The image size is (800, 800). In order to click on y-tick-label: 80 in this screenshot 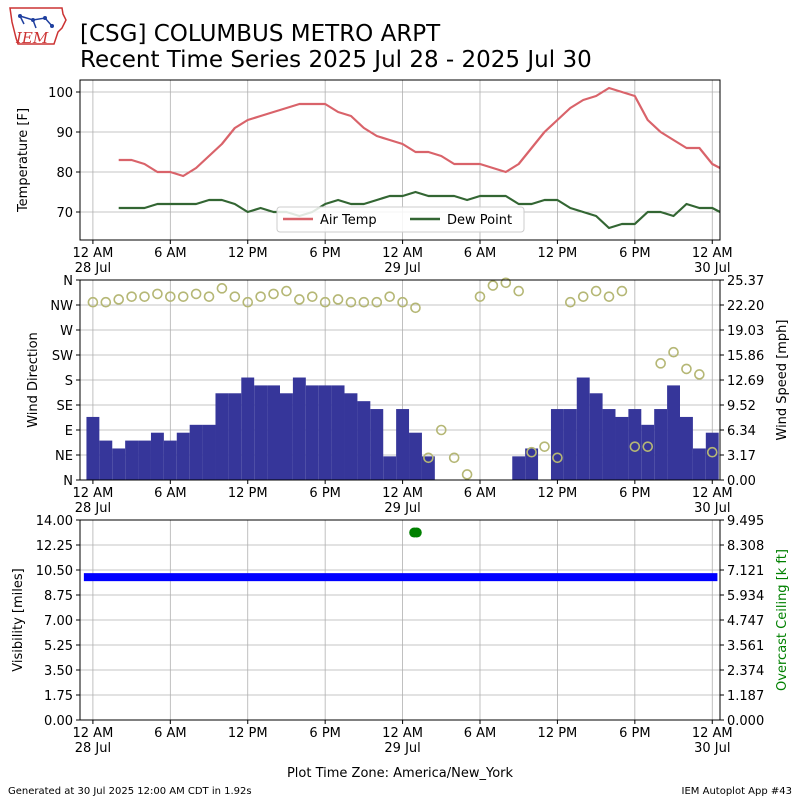, I will do `click(64, 173)`.